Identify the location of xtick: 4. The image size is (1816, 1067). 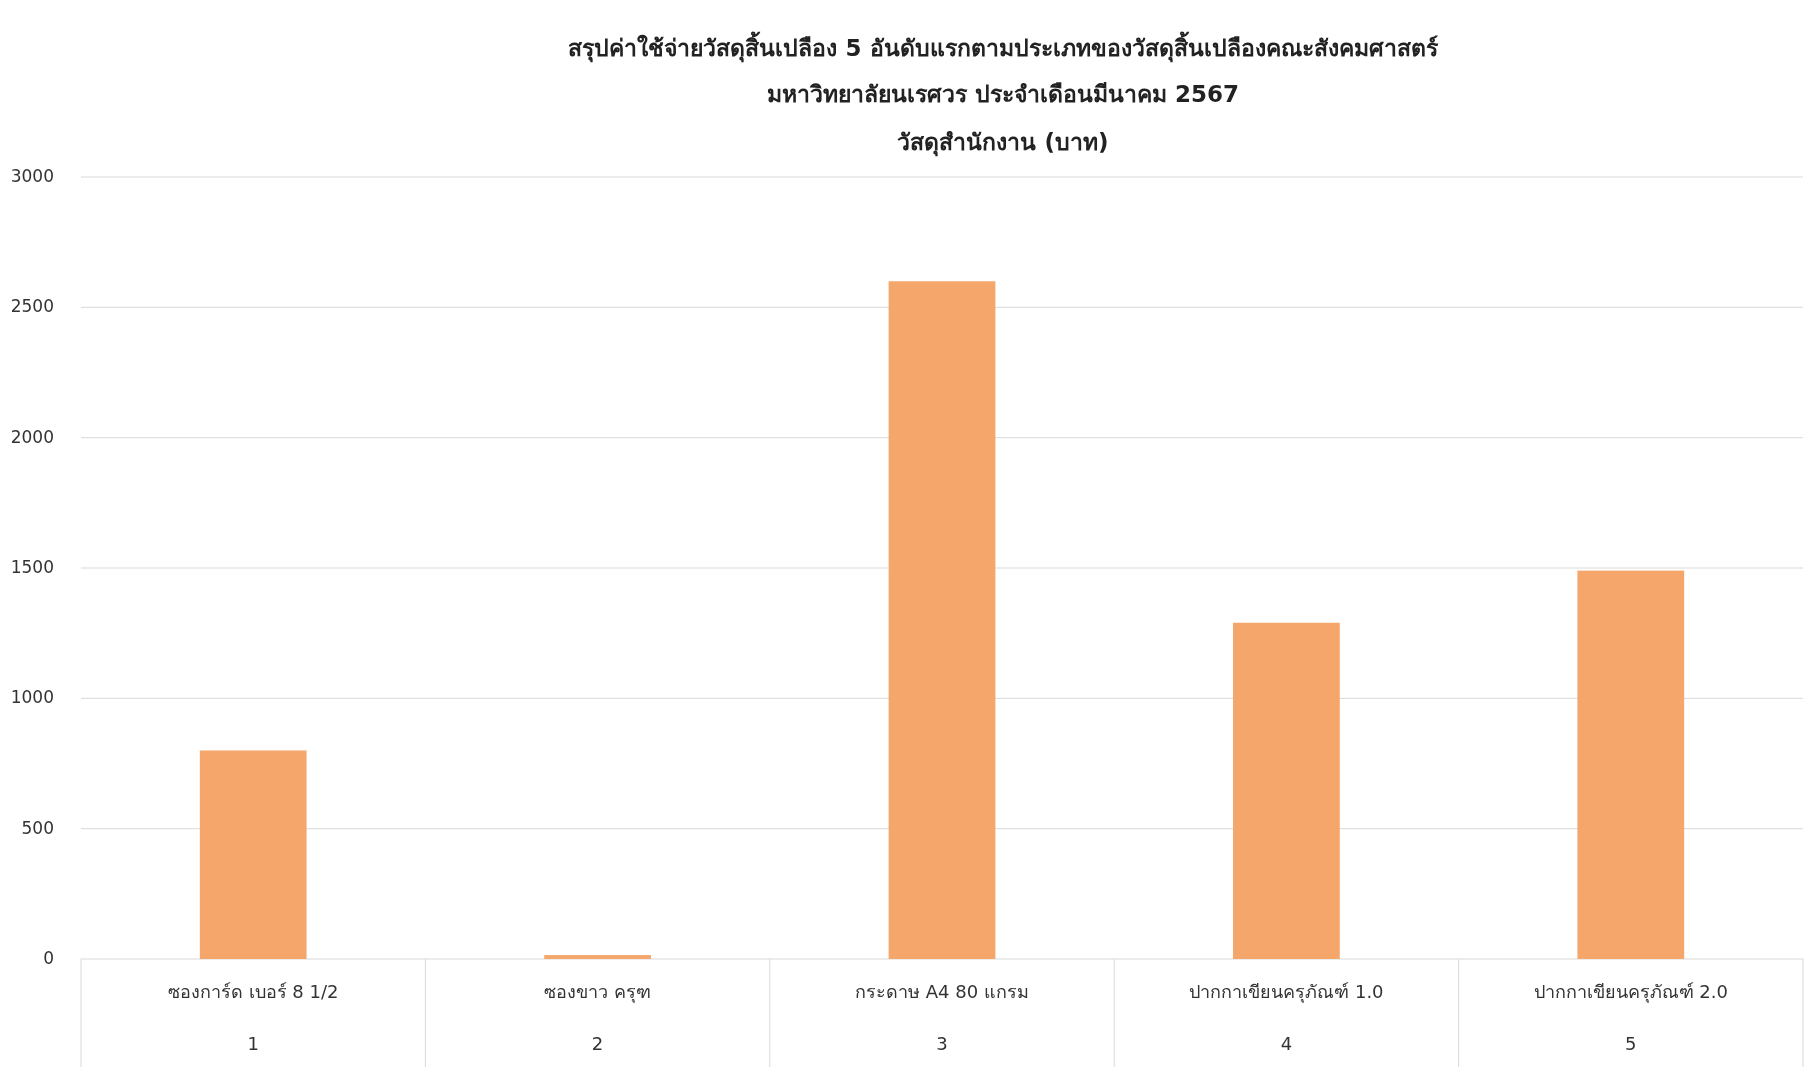
(1286, 1043).